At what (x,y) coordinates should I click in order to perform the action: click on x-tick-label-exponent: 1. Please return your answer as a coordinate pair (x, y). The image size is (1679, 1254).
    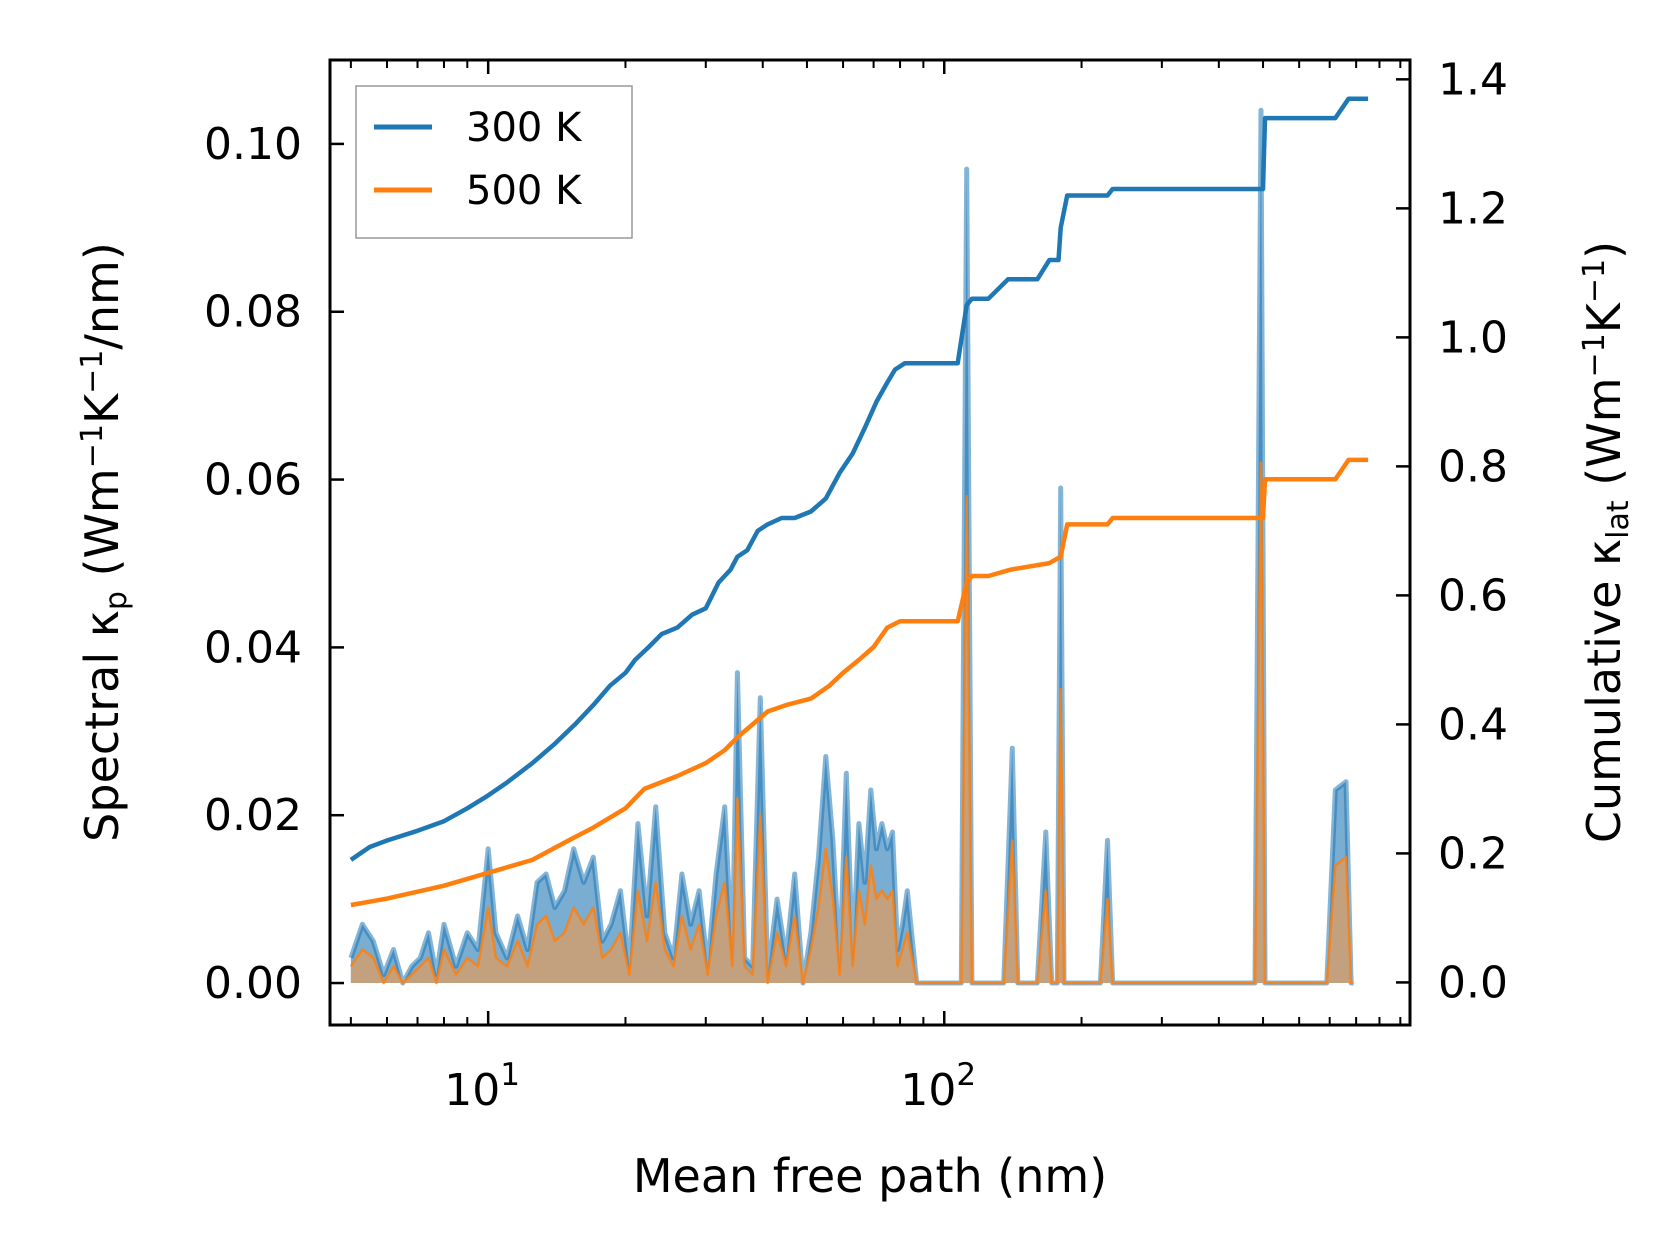
    Looking at the image, I should click on (510, 1075).